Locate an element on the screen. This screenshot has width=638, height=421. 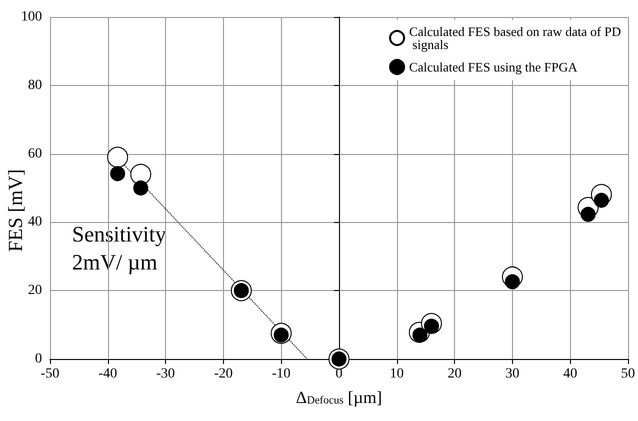
y-axis-title: FES [mV] is located at coordinates (16, 210).